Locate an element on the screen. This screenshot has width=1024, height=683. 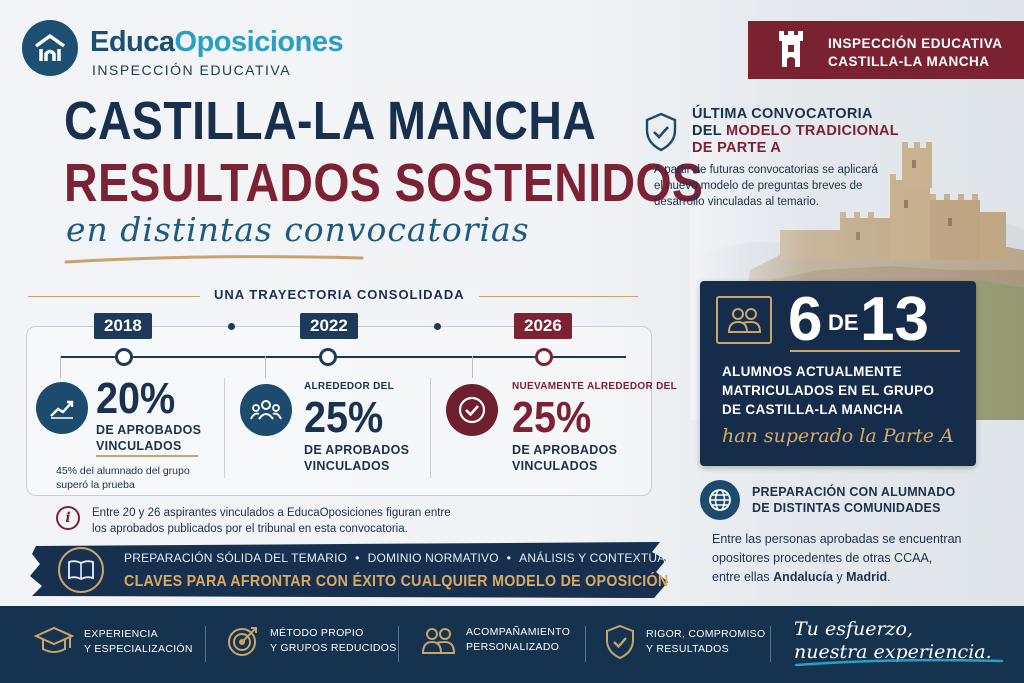
brand-name: EducaOposiciones is located at coordinates (217, 42).